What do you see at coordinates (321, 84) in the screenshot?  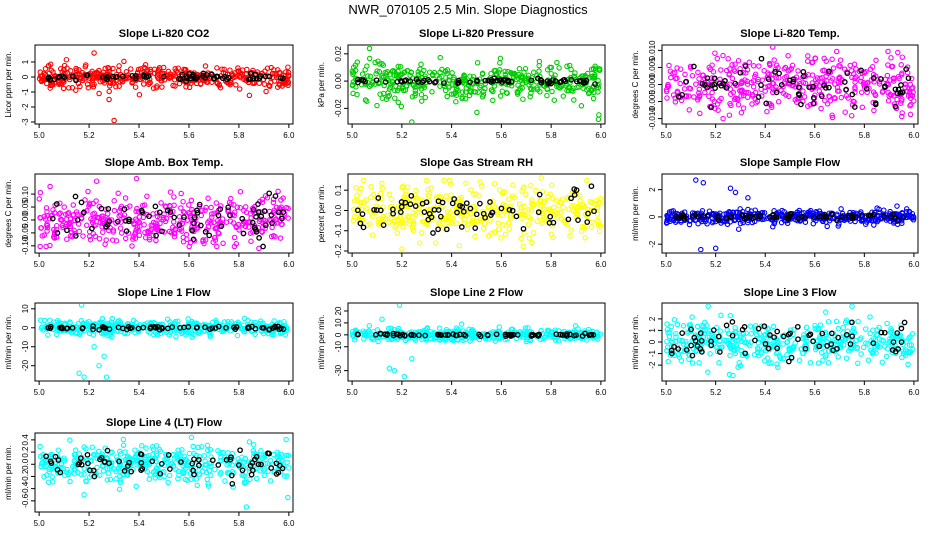 I see `y-axis-label: kPa per min.` at bounding box center [321, 84].